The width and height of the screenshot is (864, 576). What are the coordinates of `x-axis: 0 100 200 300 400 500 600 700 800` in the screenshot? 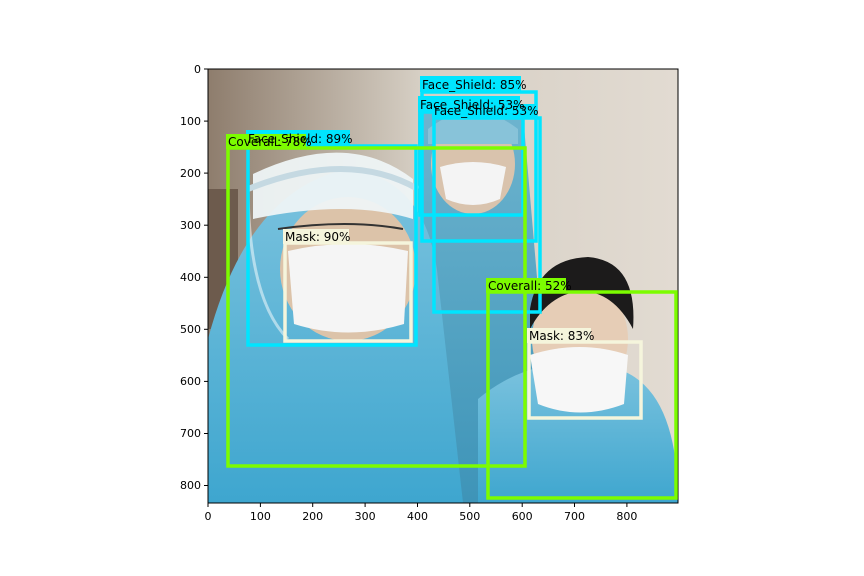 It's located at (421, 513).